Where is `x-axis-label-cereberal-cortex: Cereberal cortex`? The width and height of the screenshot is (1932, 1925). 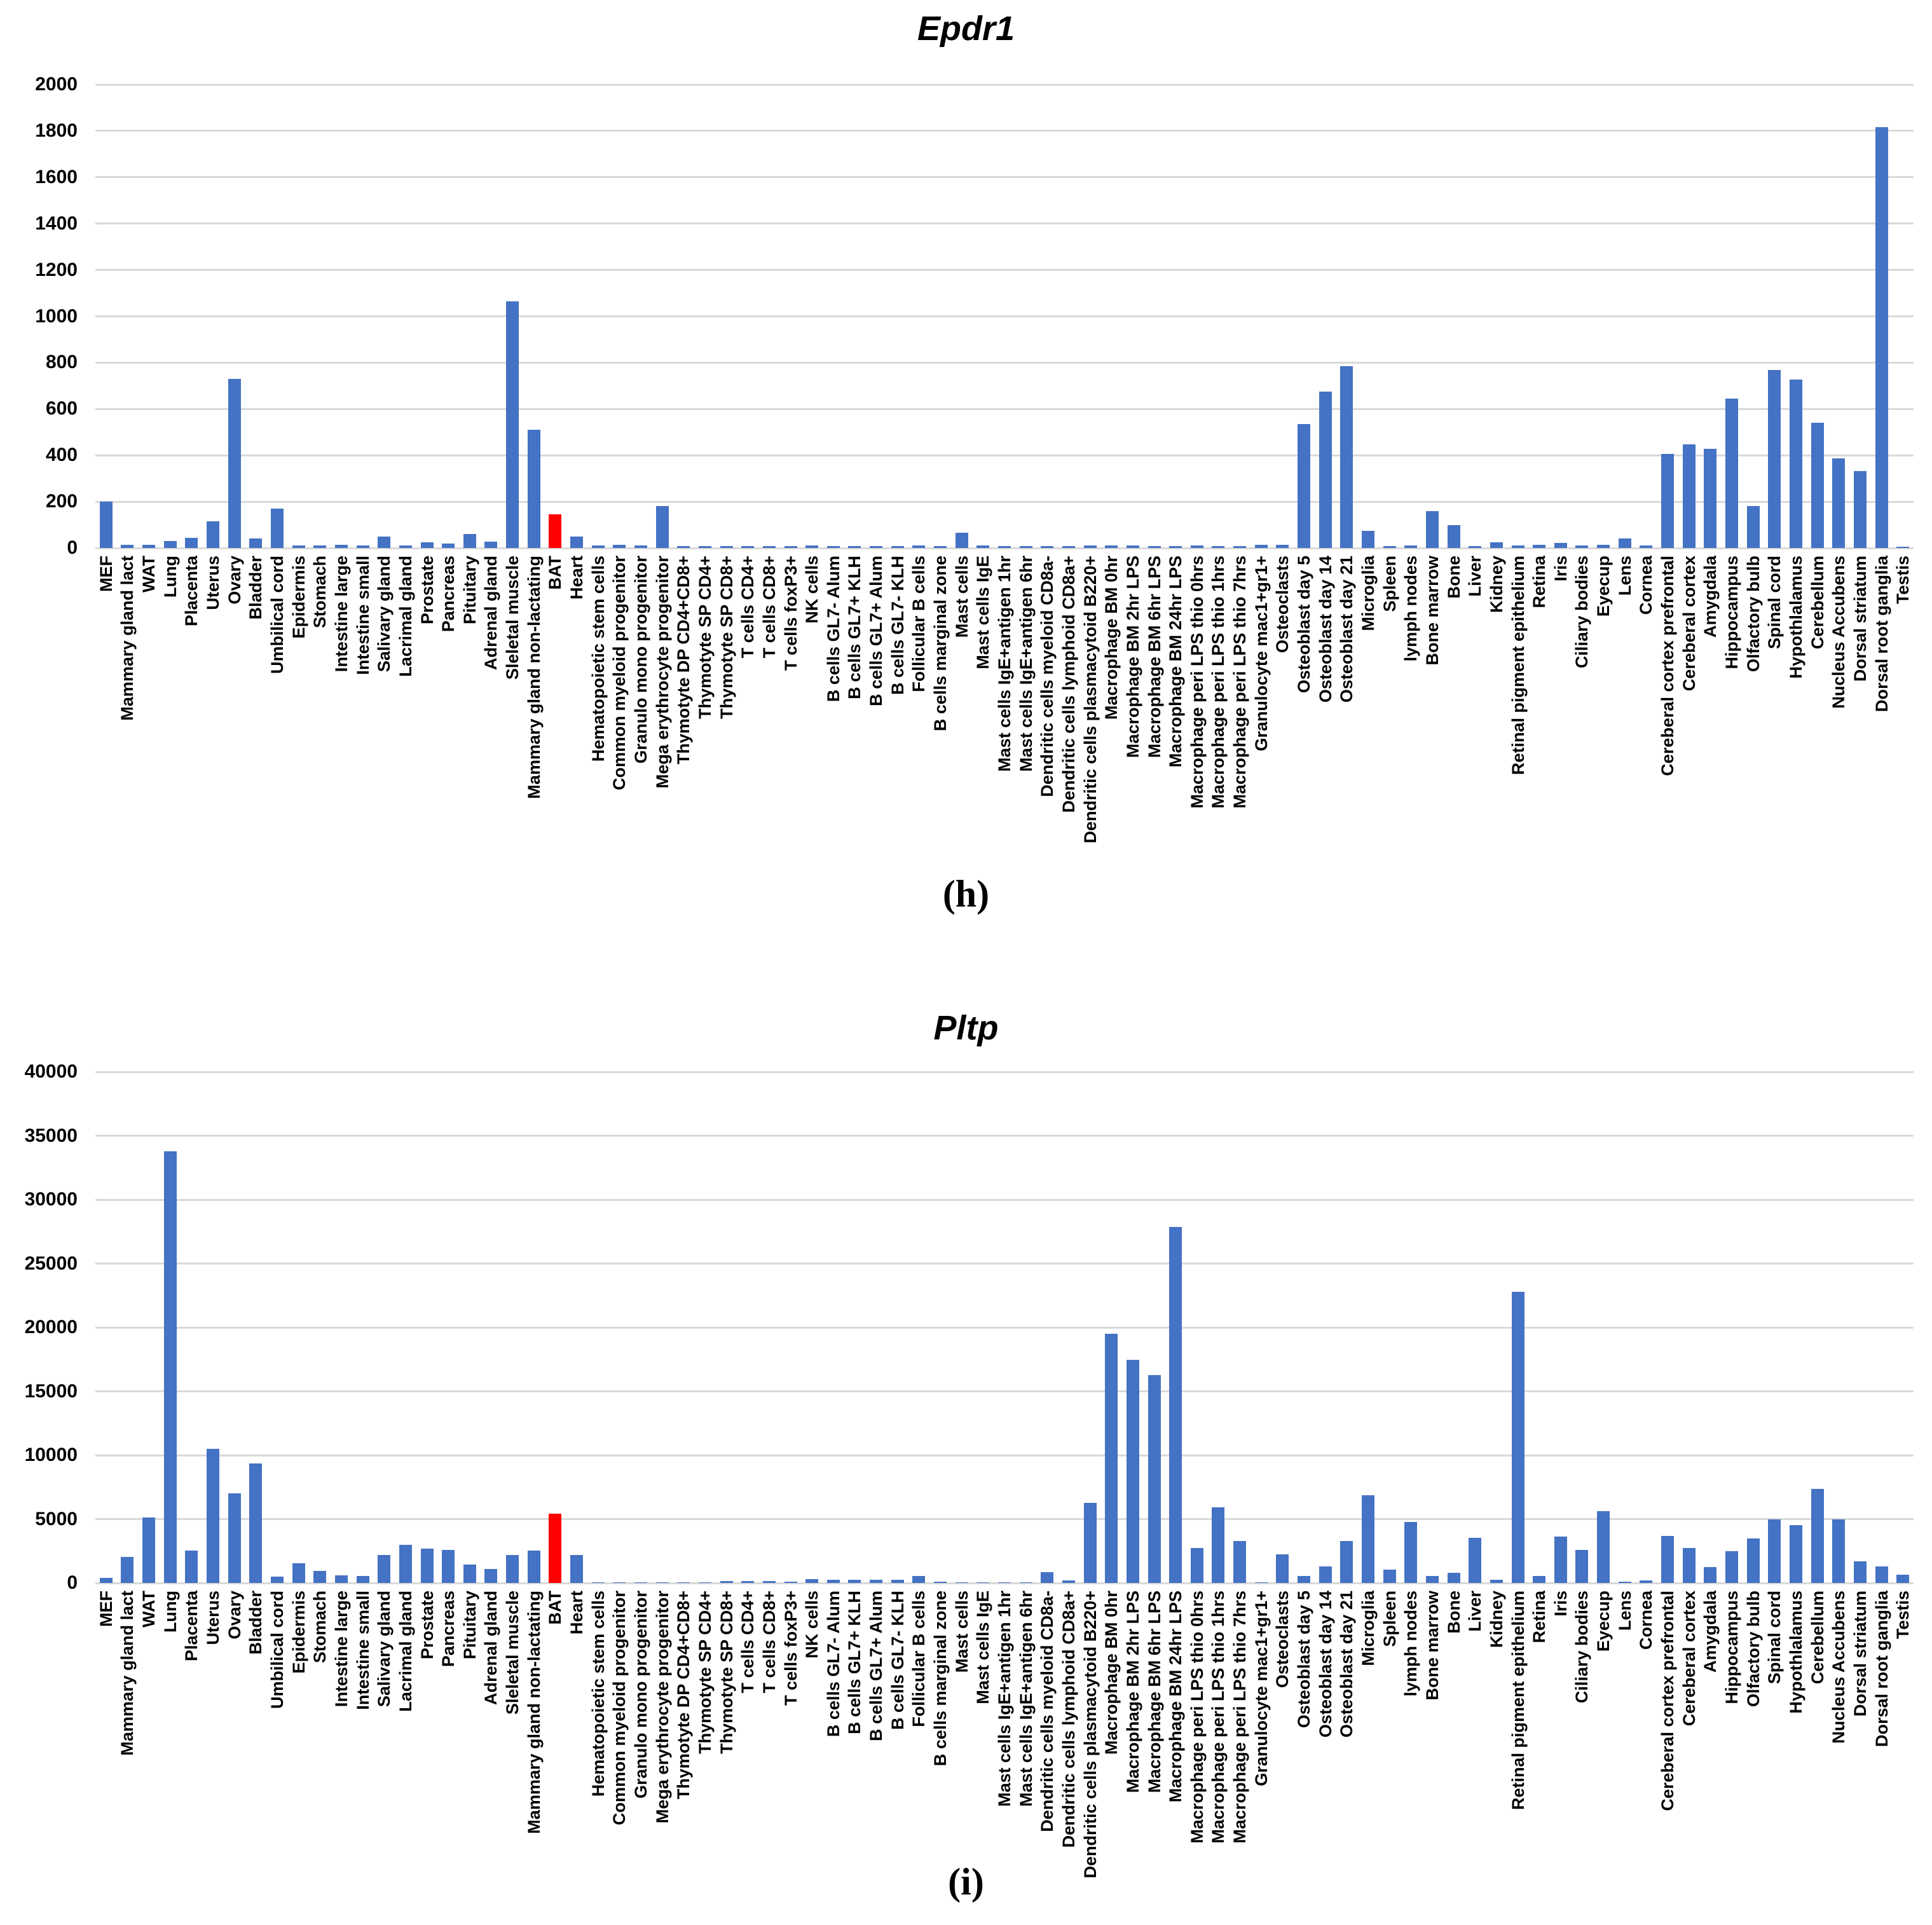 x-axis-label-cereberal-cortex: Cereberal cortex is located at coordinates (1689, 1659).